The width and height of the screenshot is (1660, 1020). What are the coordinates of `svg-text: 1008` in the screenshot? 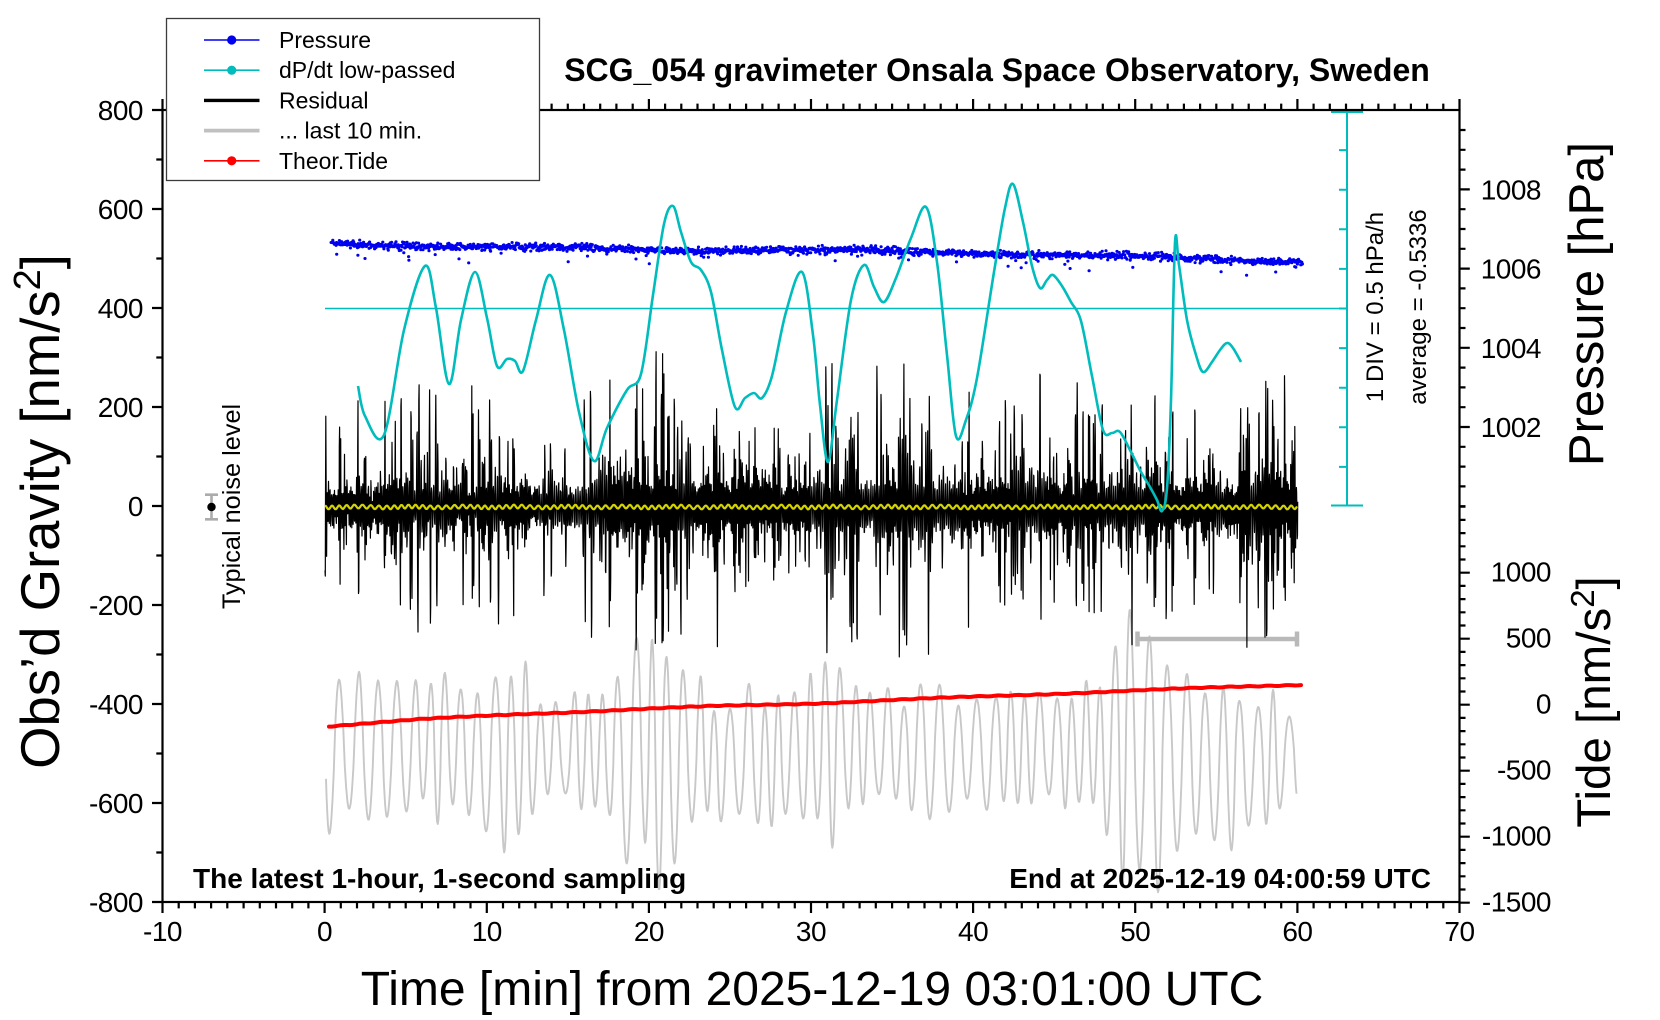 It's located at (1511, 189).